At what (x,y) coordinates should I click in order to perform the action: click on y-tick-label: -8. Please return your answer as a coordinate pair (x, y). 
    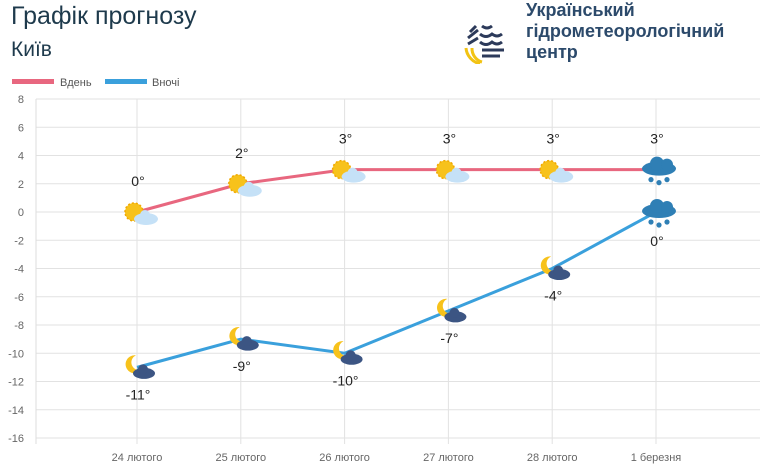
    Looking at the image, I should click on (19, 326).